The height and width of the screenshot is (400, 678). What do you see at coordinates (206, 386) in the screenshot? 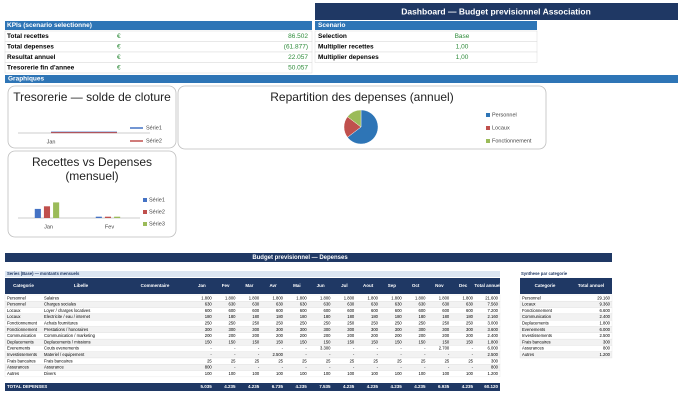
I see `total-month: 5.035` at bounding box center [206, 386].